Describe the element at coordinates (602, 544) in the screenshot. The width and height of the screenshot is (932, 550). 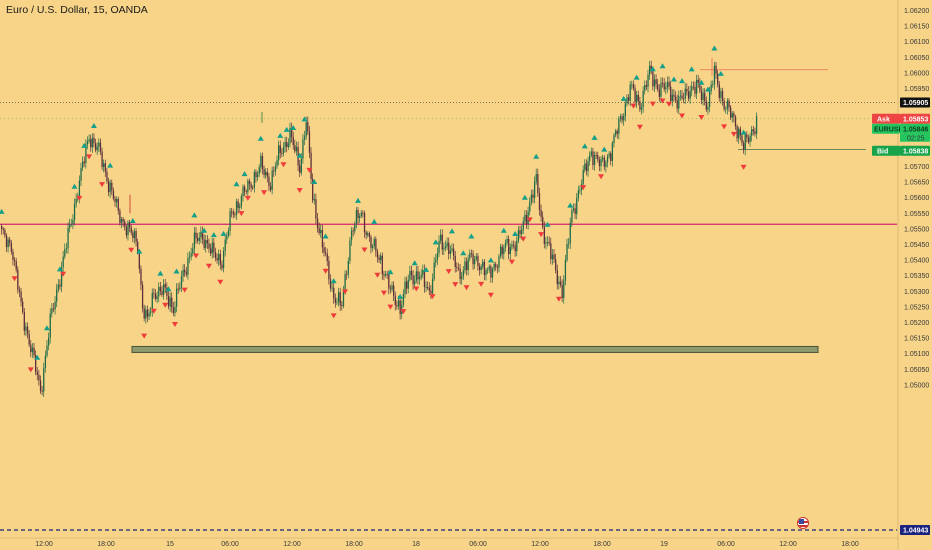
I see `time-tick-label: 18:00` at that location.